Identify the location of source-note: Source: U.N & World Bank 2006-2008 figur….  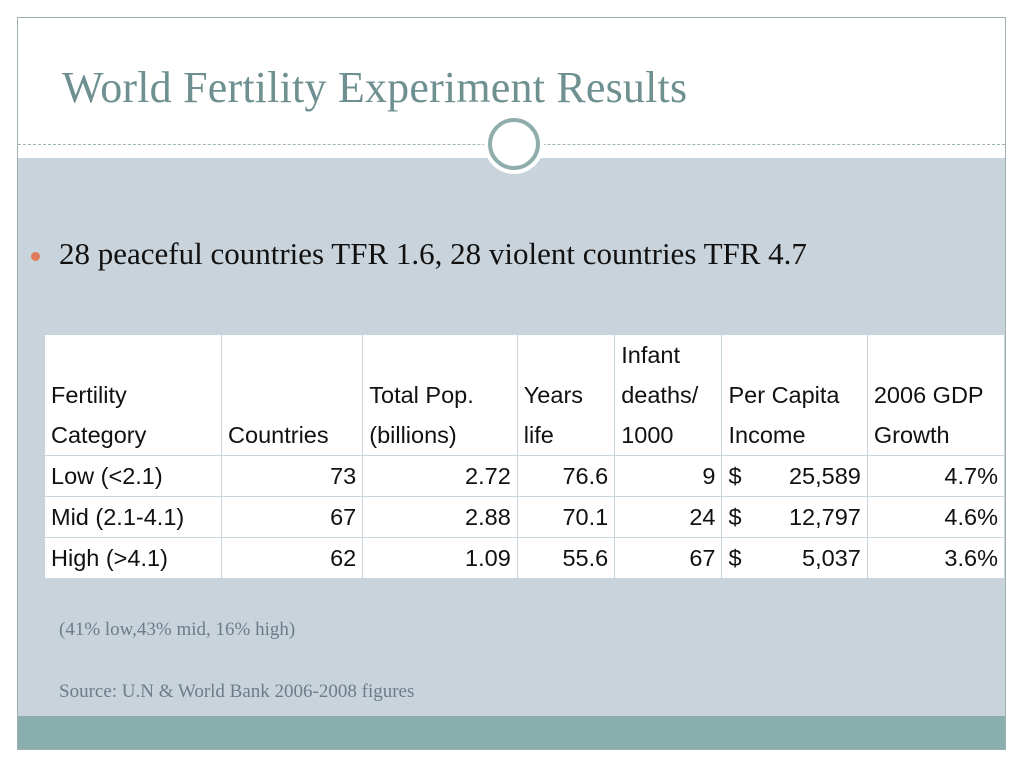
(237, 691).